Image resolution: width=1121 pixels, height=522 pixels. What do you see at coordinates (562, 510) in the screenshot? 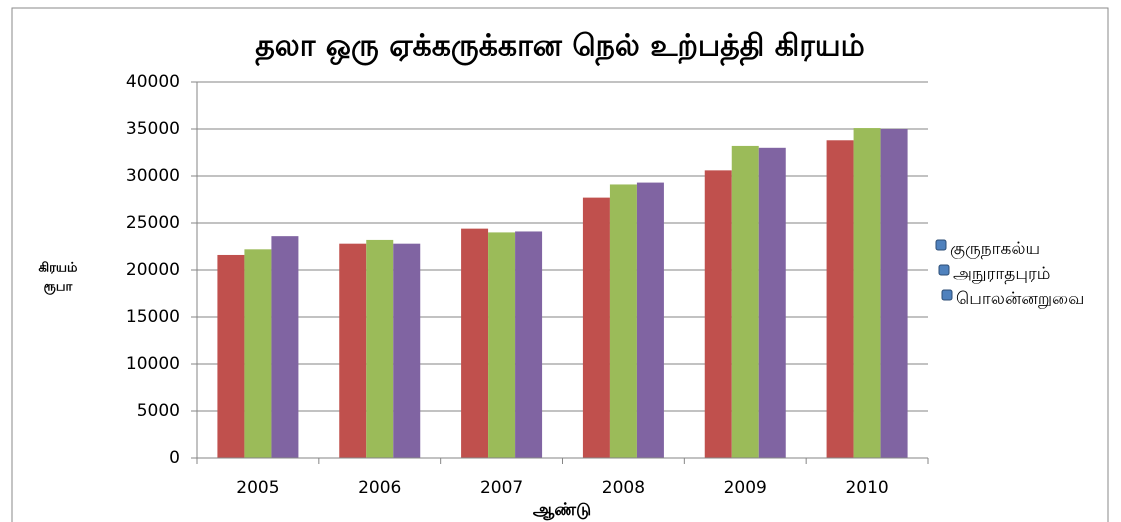
I see `x-axis-label: ஆண்டு` at bounding box center [562, 510].